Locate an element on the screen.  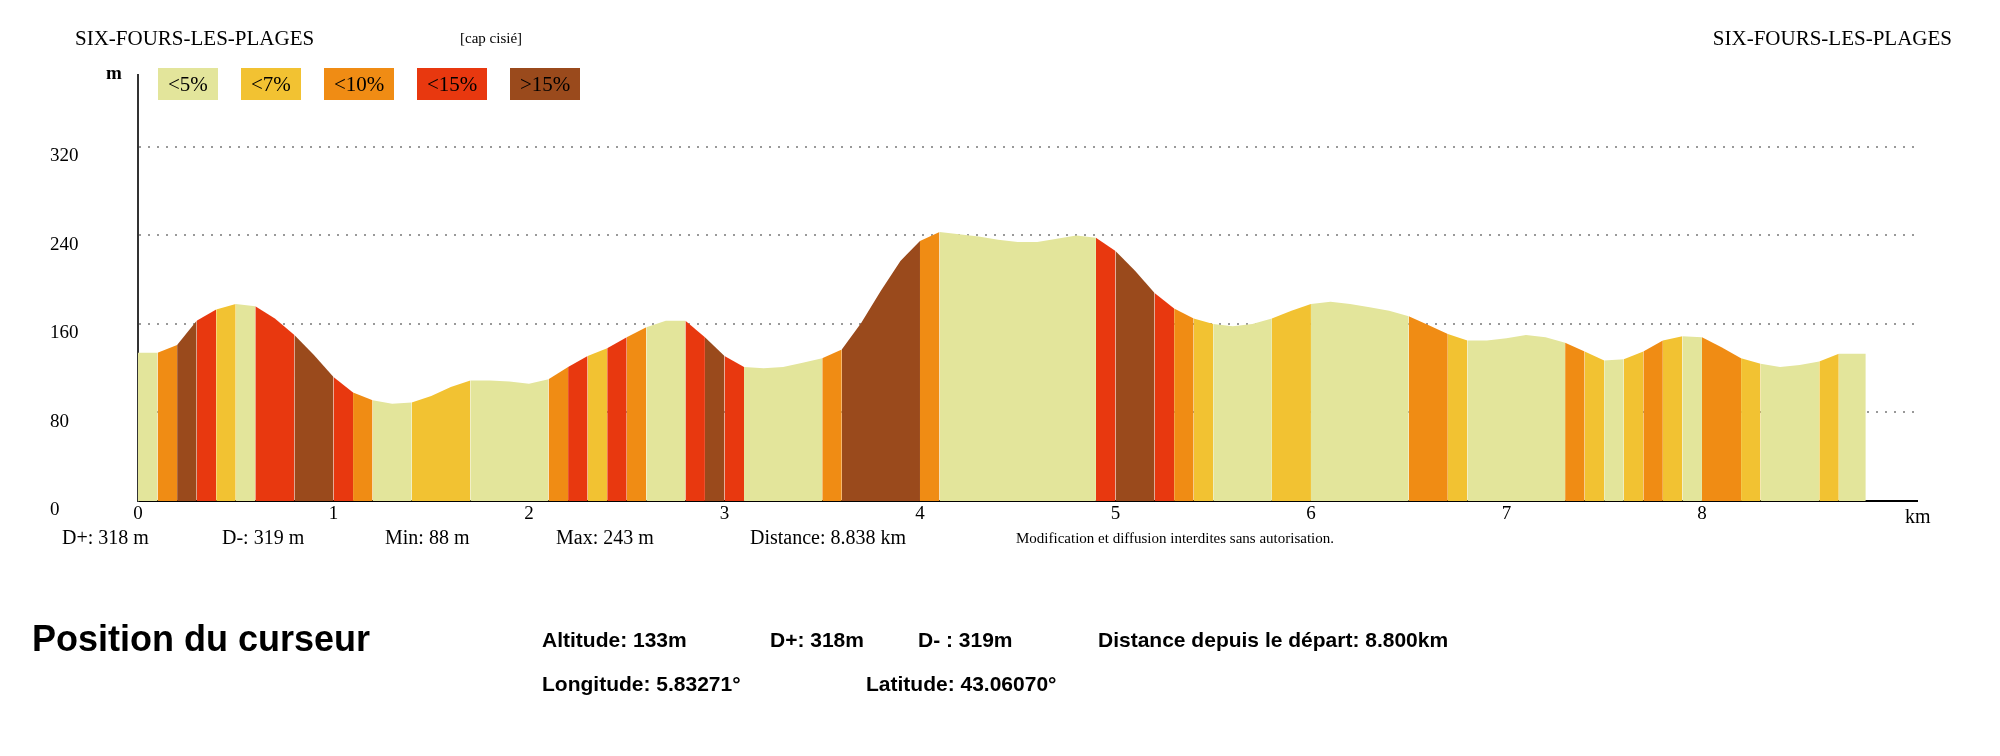
text: D-: 319 m is located at coordinates (263, 537).